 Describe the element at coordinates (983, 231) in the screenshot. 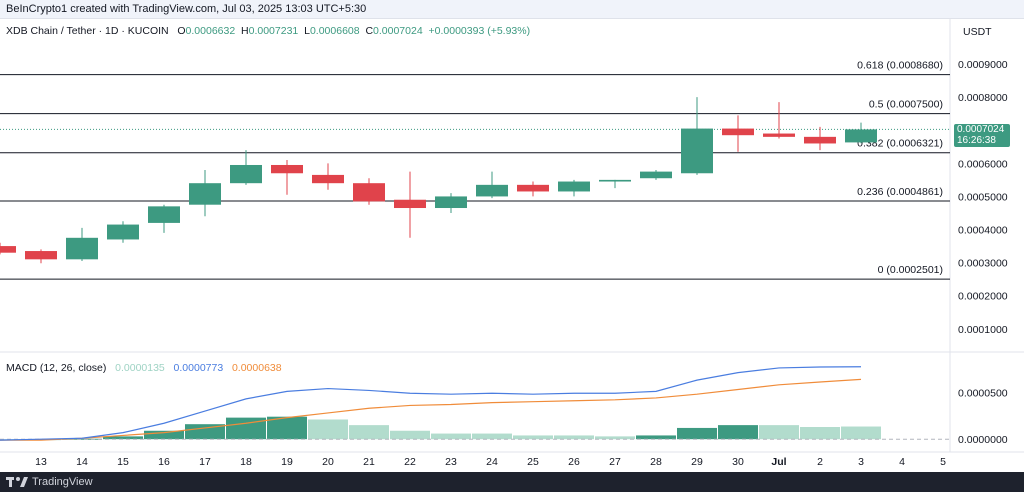

I see `price-tick-label: 0.0004000` at that location.